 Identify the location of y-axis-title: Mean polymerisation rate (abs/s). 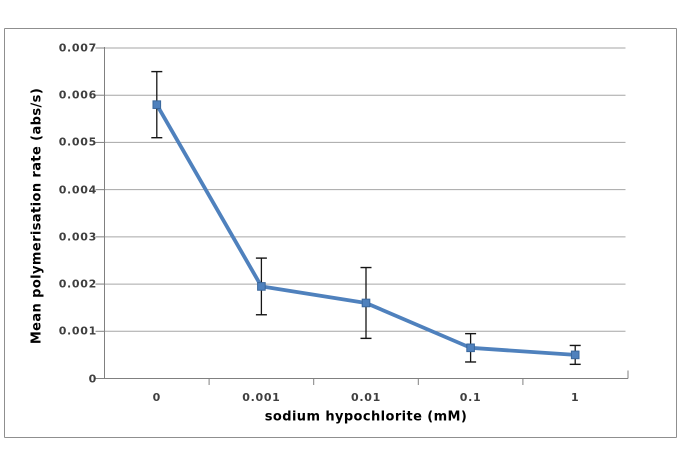
(37, 216).